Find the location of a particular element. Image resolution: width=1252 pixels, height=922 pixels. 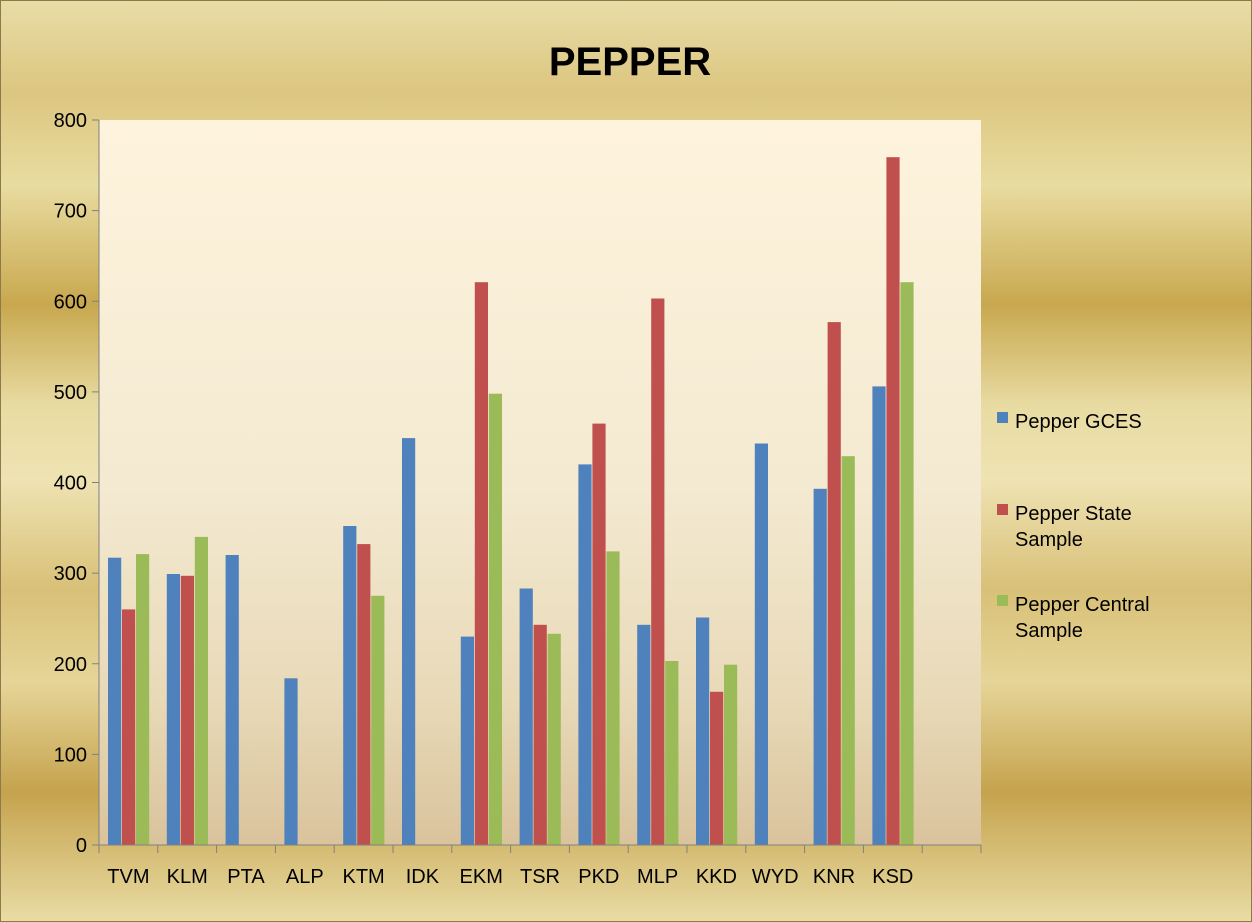

legend-label-3: Sample is located at coordinates (1049, 631).